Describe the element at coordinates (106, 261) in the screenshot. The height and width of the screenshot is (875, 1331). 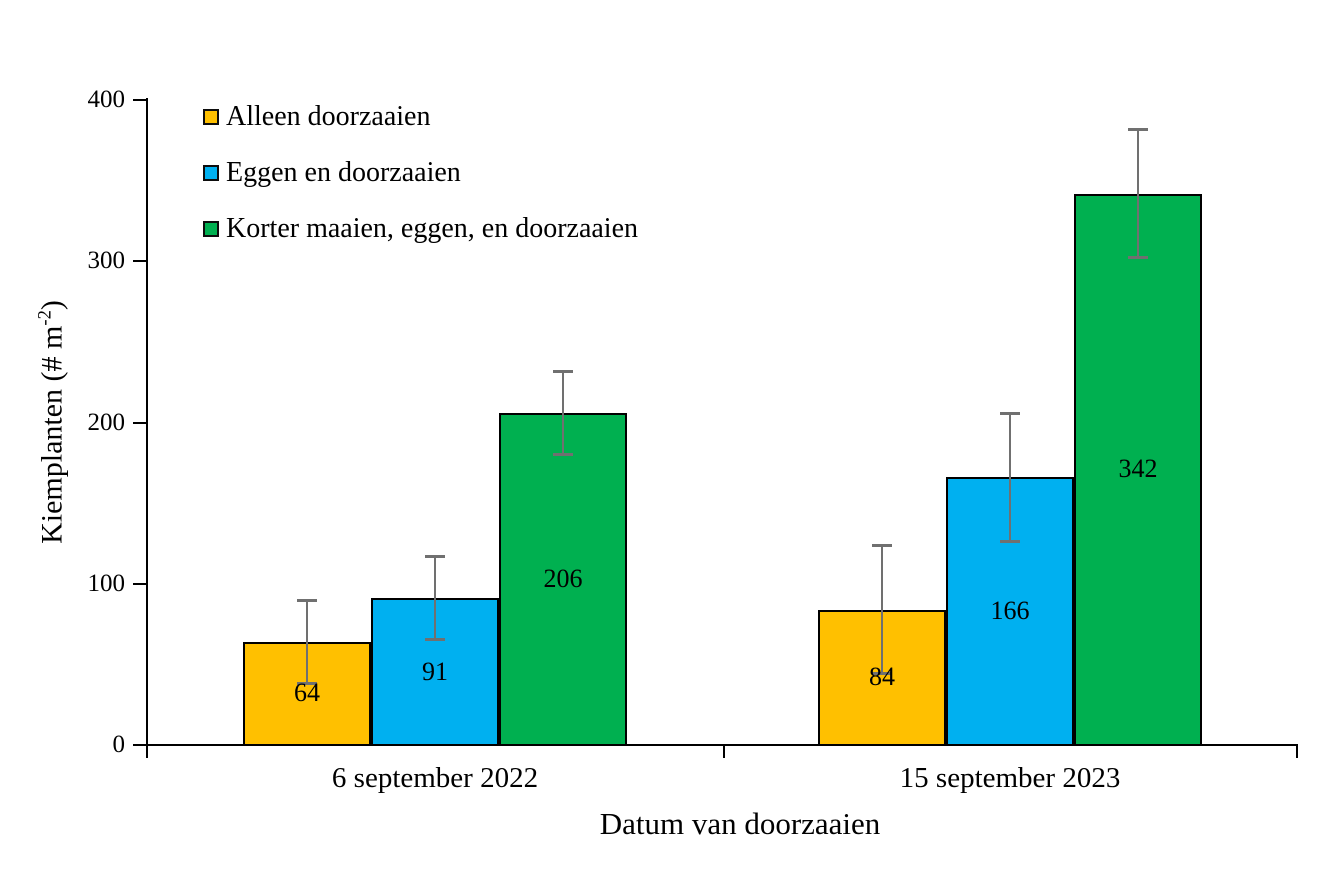
I see `y-tick-label: 300` at that location.